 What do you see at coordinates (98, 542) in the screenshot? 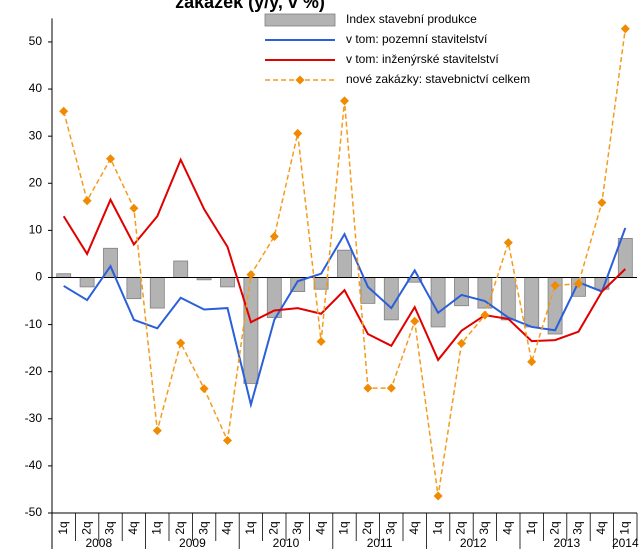
I see `x-group-label: 2008` at bounding box center [98, 542].